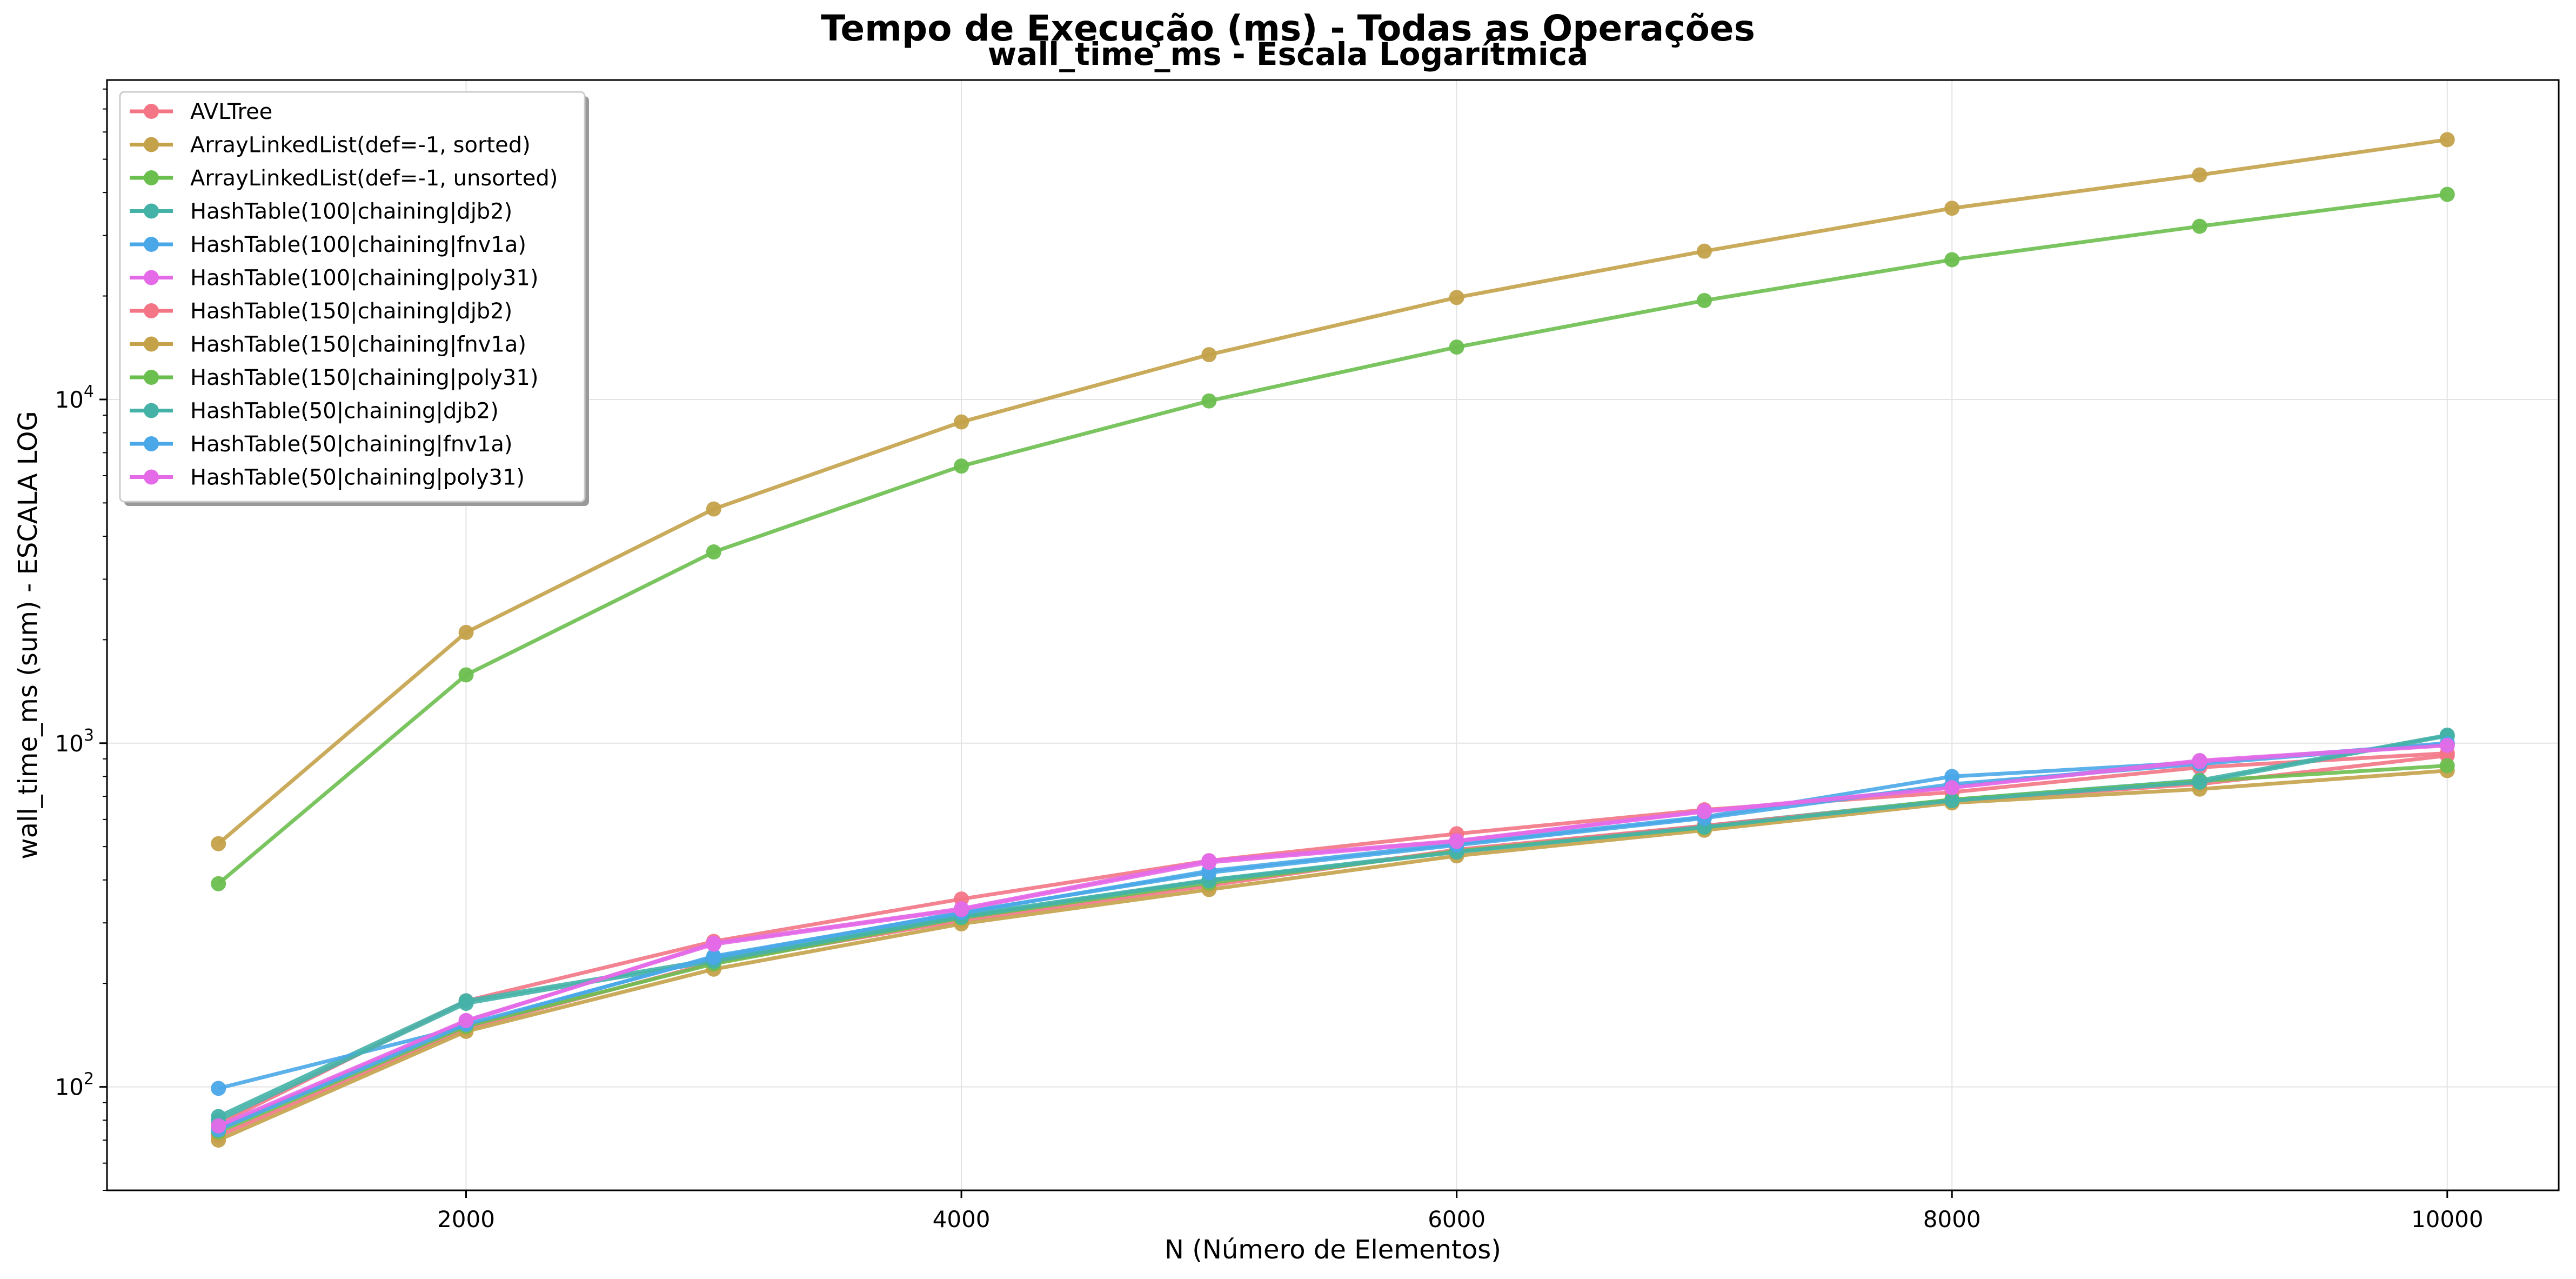  I want to click on y-tick-exponent: 2, so click(89, 1079).